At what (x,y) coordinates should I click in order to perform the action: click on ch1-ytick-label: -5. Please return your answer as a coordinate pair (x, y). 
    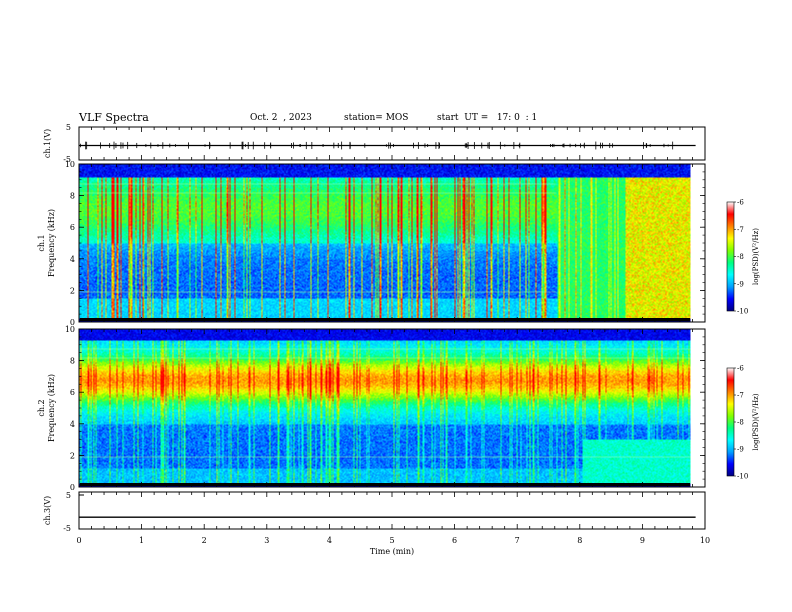
    Looking at the image, I should click on (67, 159).